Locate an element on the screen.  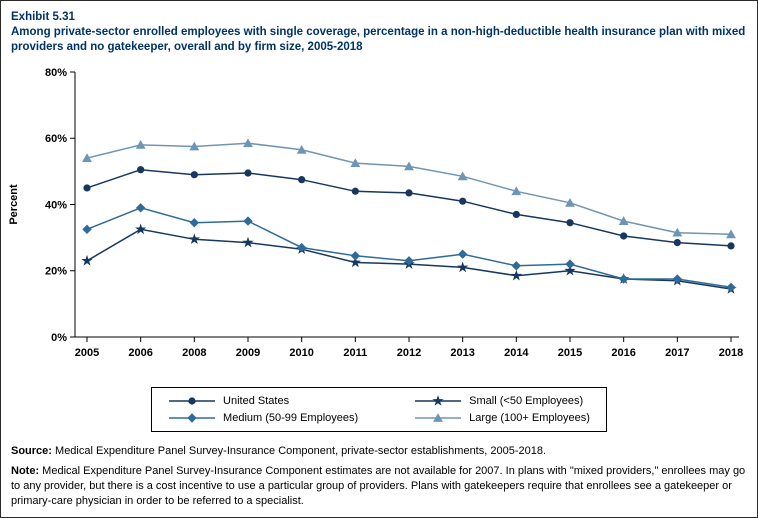
triangle-legend-swatch is located at coordinates (438, 417).